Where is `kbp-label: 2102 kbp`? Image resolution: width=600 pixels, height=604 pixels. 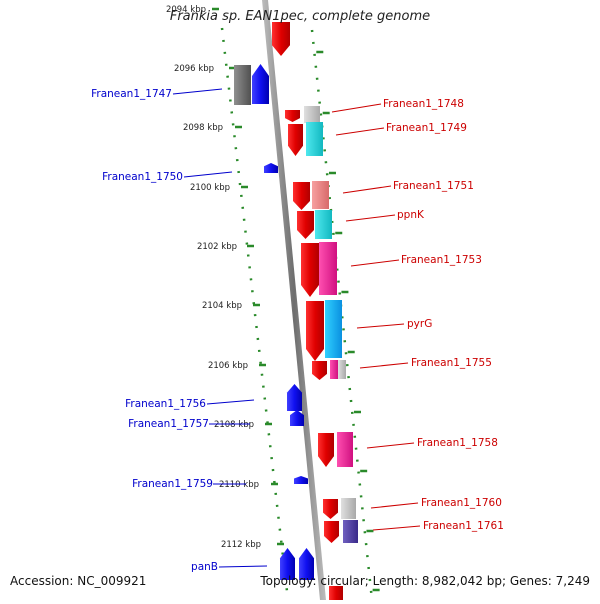 kbp-label: 2102 kbp is located at coordinates (217, 247).